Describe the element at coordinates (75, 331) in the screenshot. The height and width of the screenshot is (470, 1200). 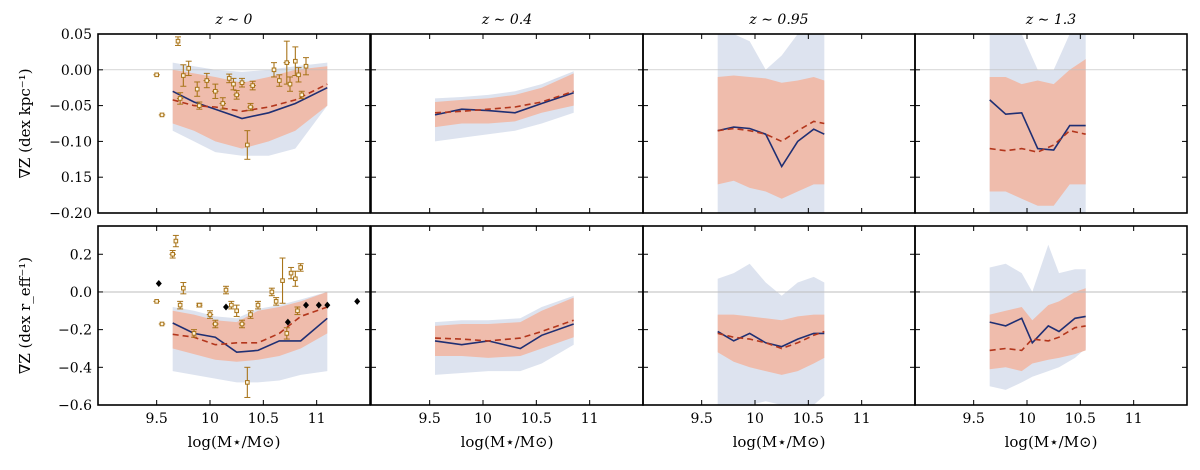
I see `y-tick-label: −0.2` at that location.